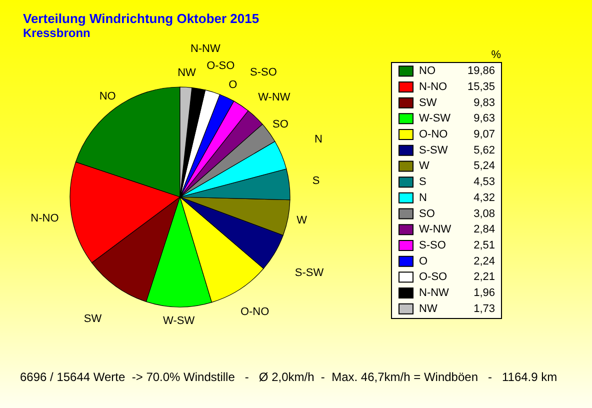  What do you see at coordinates (280, 124) in the screenshot?
I see `slice-label: SO` at bounding box center [280, 124].